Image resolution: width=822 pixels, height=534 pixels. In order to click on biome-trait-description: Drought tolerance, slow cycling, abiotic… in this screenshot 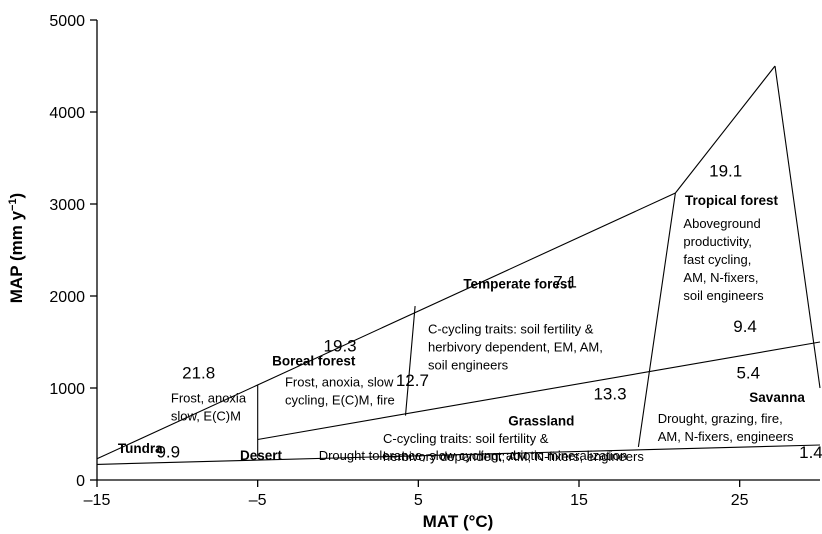, I will do `click(473, 455)`.